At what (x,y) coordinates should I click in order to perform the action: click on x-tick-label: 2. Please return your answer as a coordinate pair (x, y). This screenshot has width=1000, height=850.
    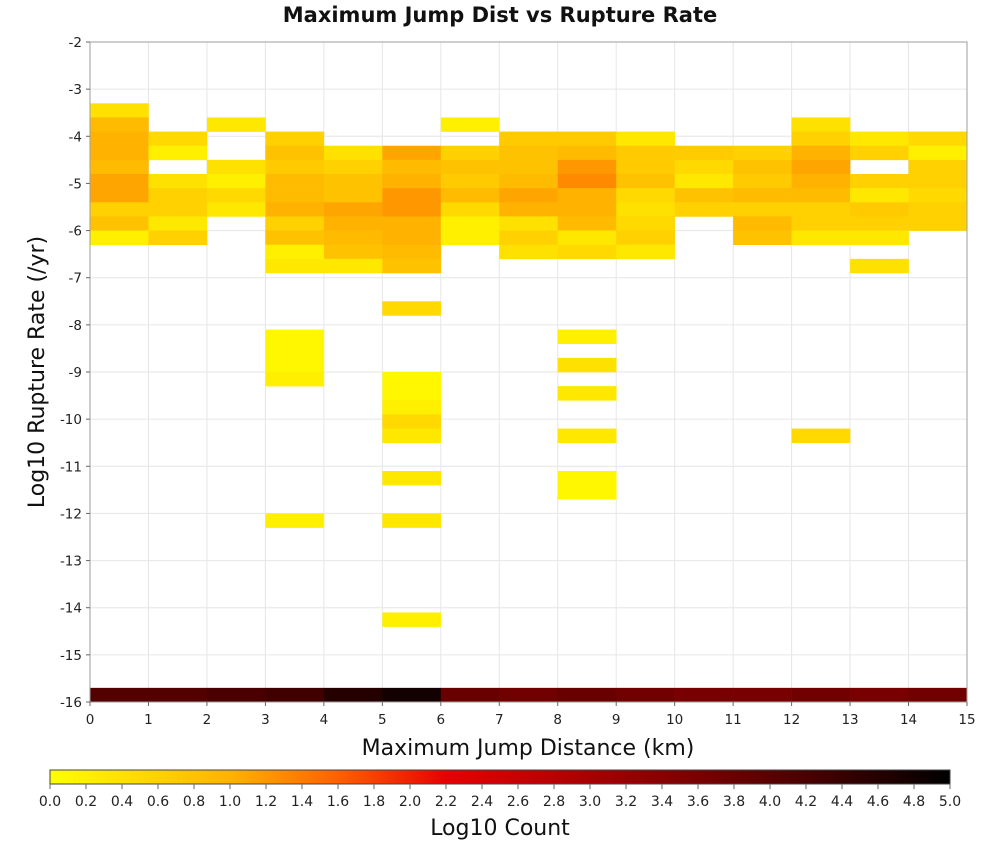
    Looking at the image, I should click on (207, 720).